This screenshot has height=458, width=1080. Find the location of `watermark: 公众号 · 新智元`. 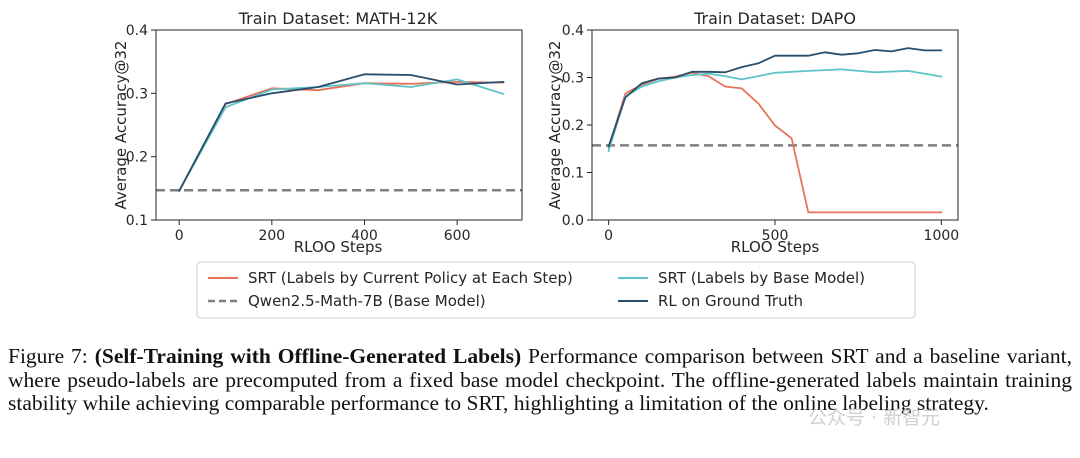

watermark: 公众号 · 新智元 is located at coordinates (874, 418).